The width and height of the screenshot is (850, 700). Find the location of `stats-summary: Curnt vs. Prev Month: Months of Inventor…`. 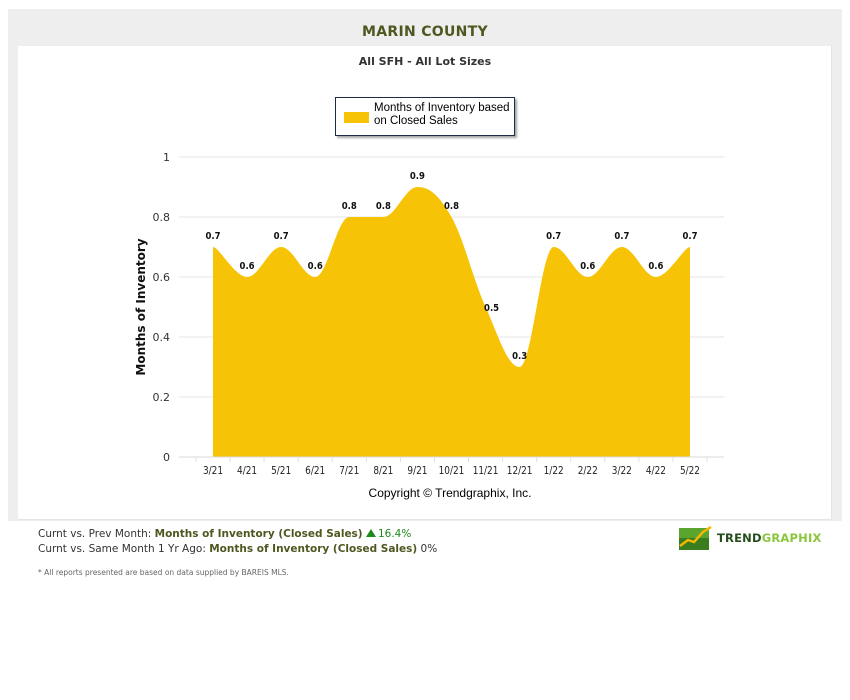

stats-summary: Curnt vs. Prev Month: Months of Inventor… is located at coordinates (237, 542).